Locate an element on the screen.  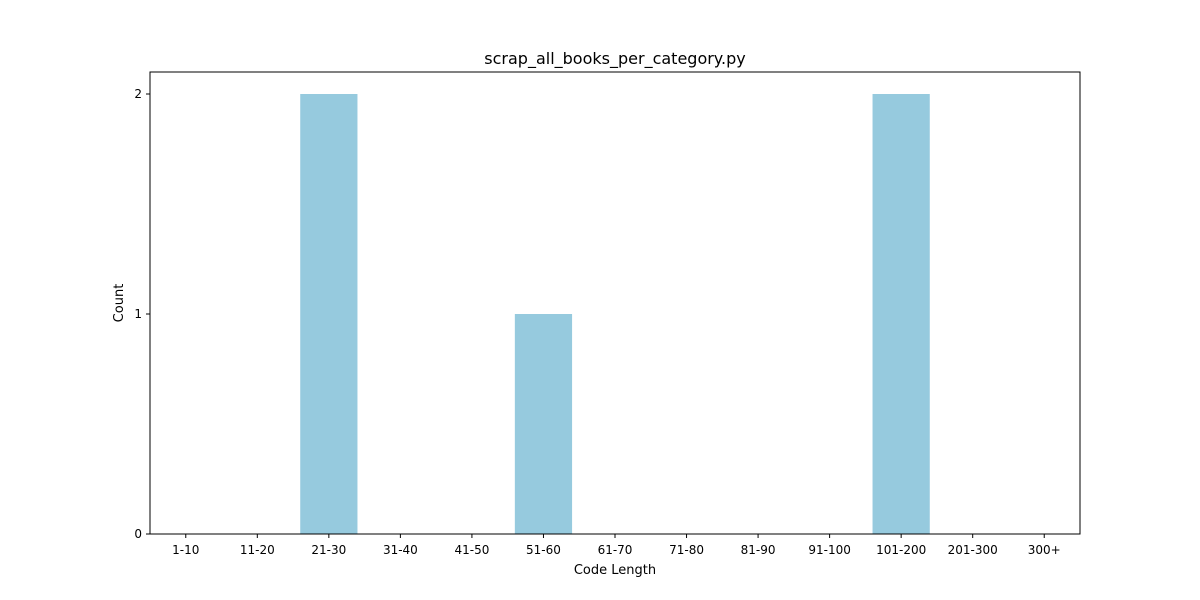
x-tick-label: 1-10 is located at coordinates (185, 550).